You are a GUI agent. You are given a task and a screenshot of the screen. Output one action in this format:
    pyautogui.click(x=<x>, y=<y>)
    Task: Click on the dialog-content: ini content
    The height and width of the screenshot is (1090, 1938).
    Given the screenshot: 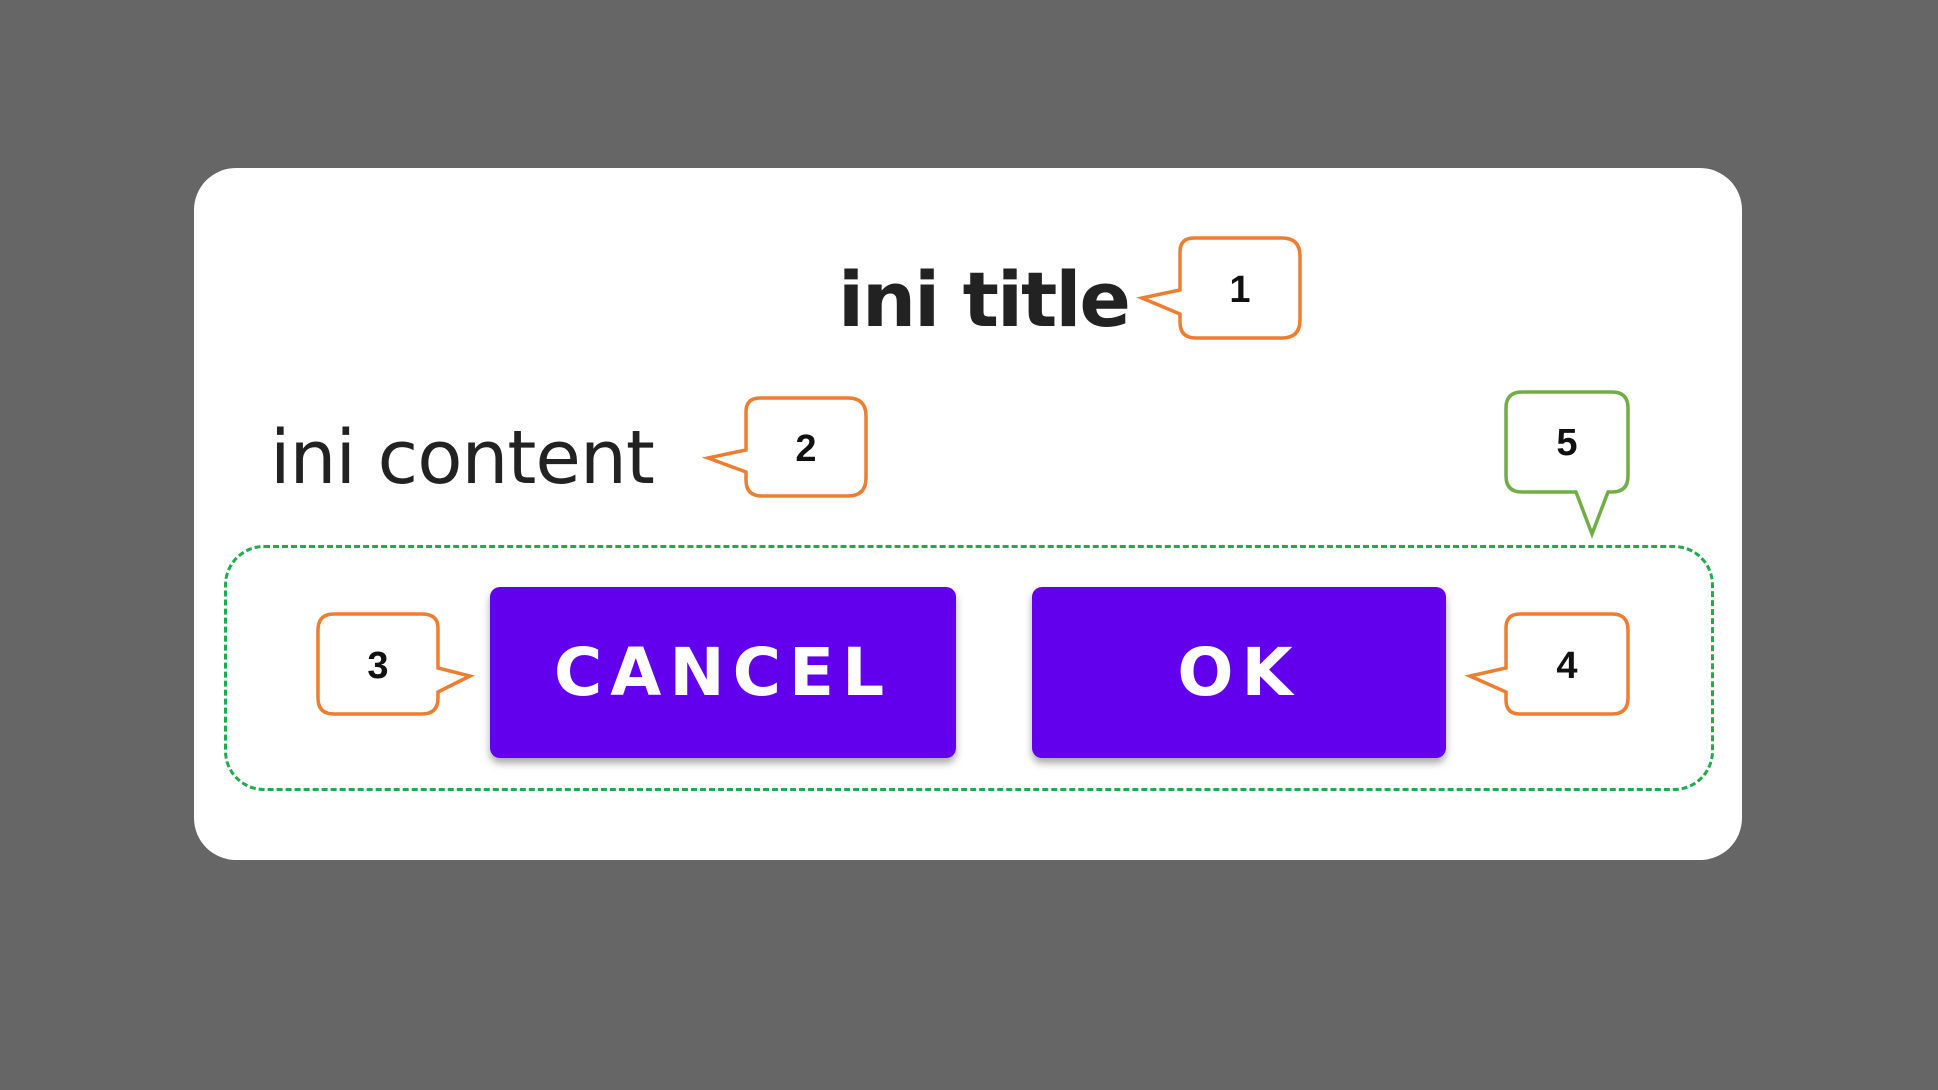 What is the action you would take?
    pyautogui.click(x=462, y=458)
    